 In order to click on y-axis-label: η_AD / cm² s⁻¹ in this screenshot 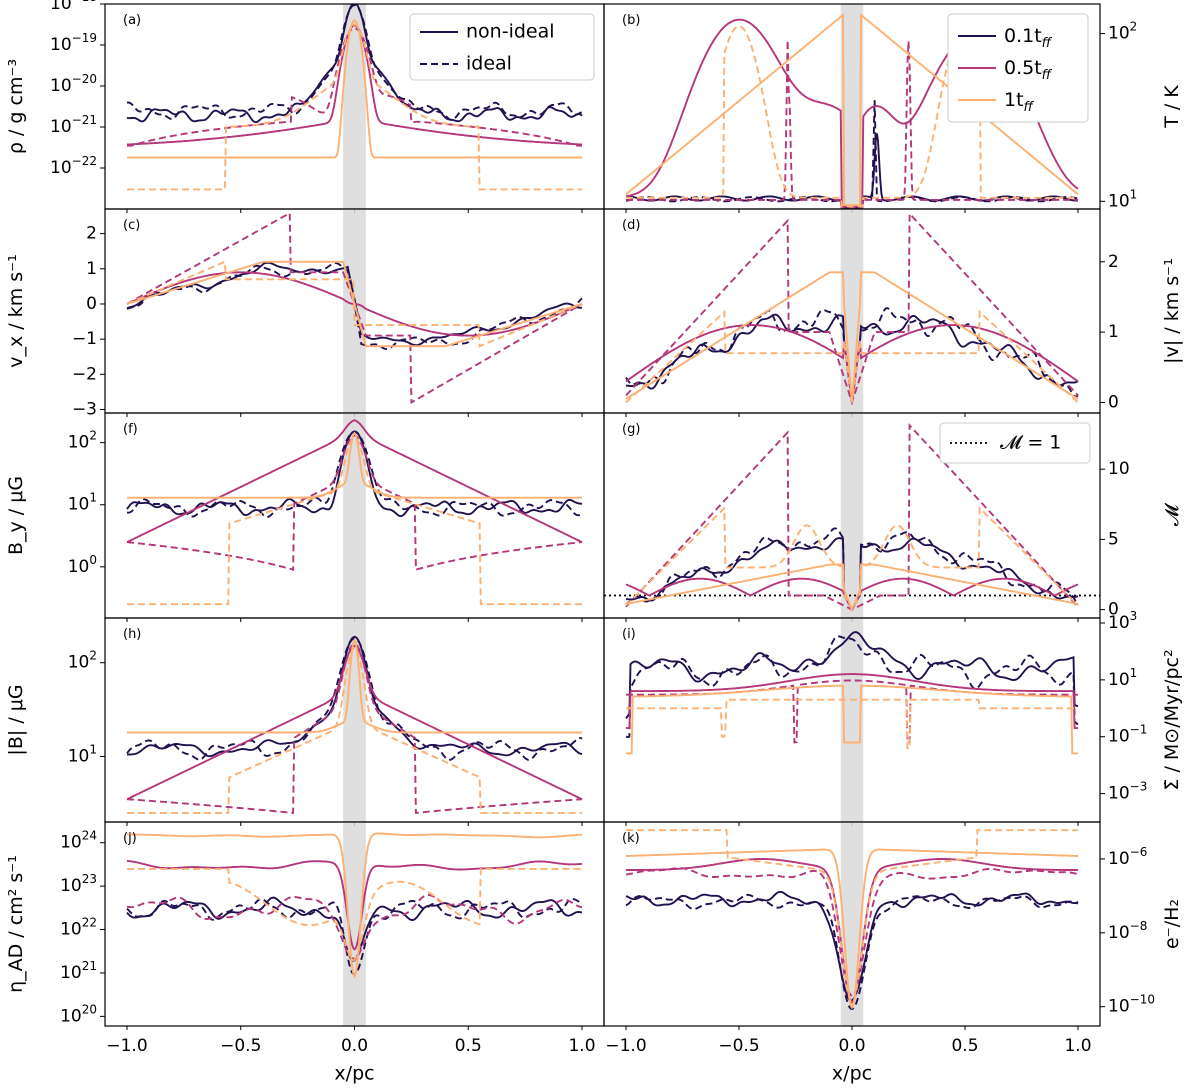, I will do `click(16, 924)`.